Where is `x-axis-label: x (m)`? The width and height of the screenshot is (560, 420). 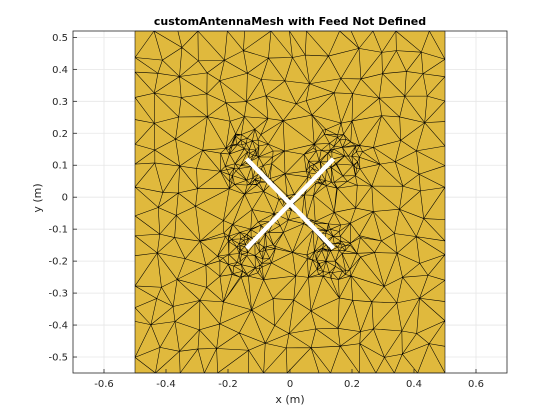
x-axis-label: x (m) is located at coordinates (289, 399).